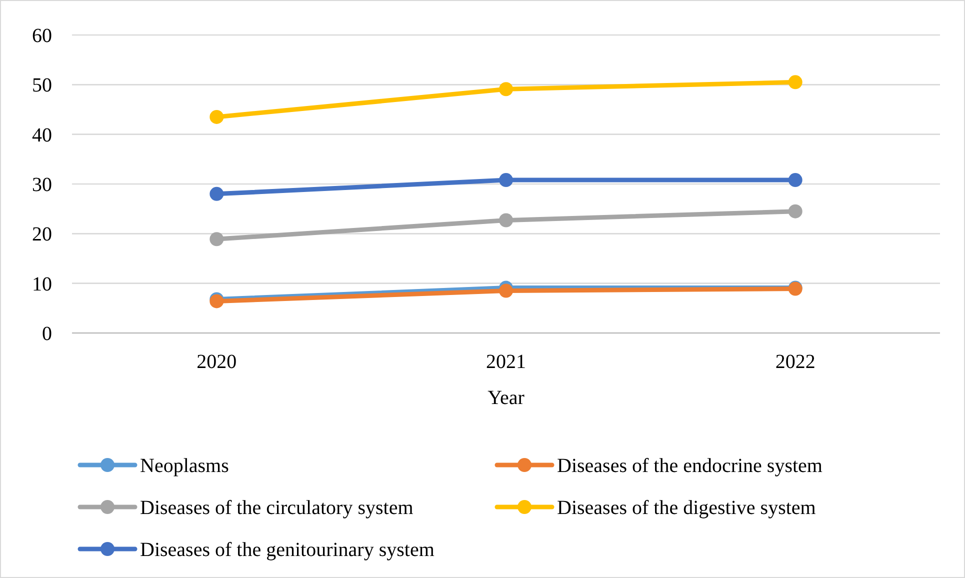 Image resolution: width=965 pixels, height=578 pixels. I want to click on y-tick-label: 60, so click(42, 36).